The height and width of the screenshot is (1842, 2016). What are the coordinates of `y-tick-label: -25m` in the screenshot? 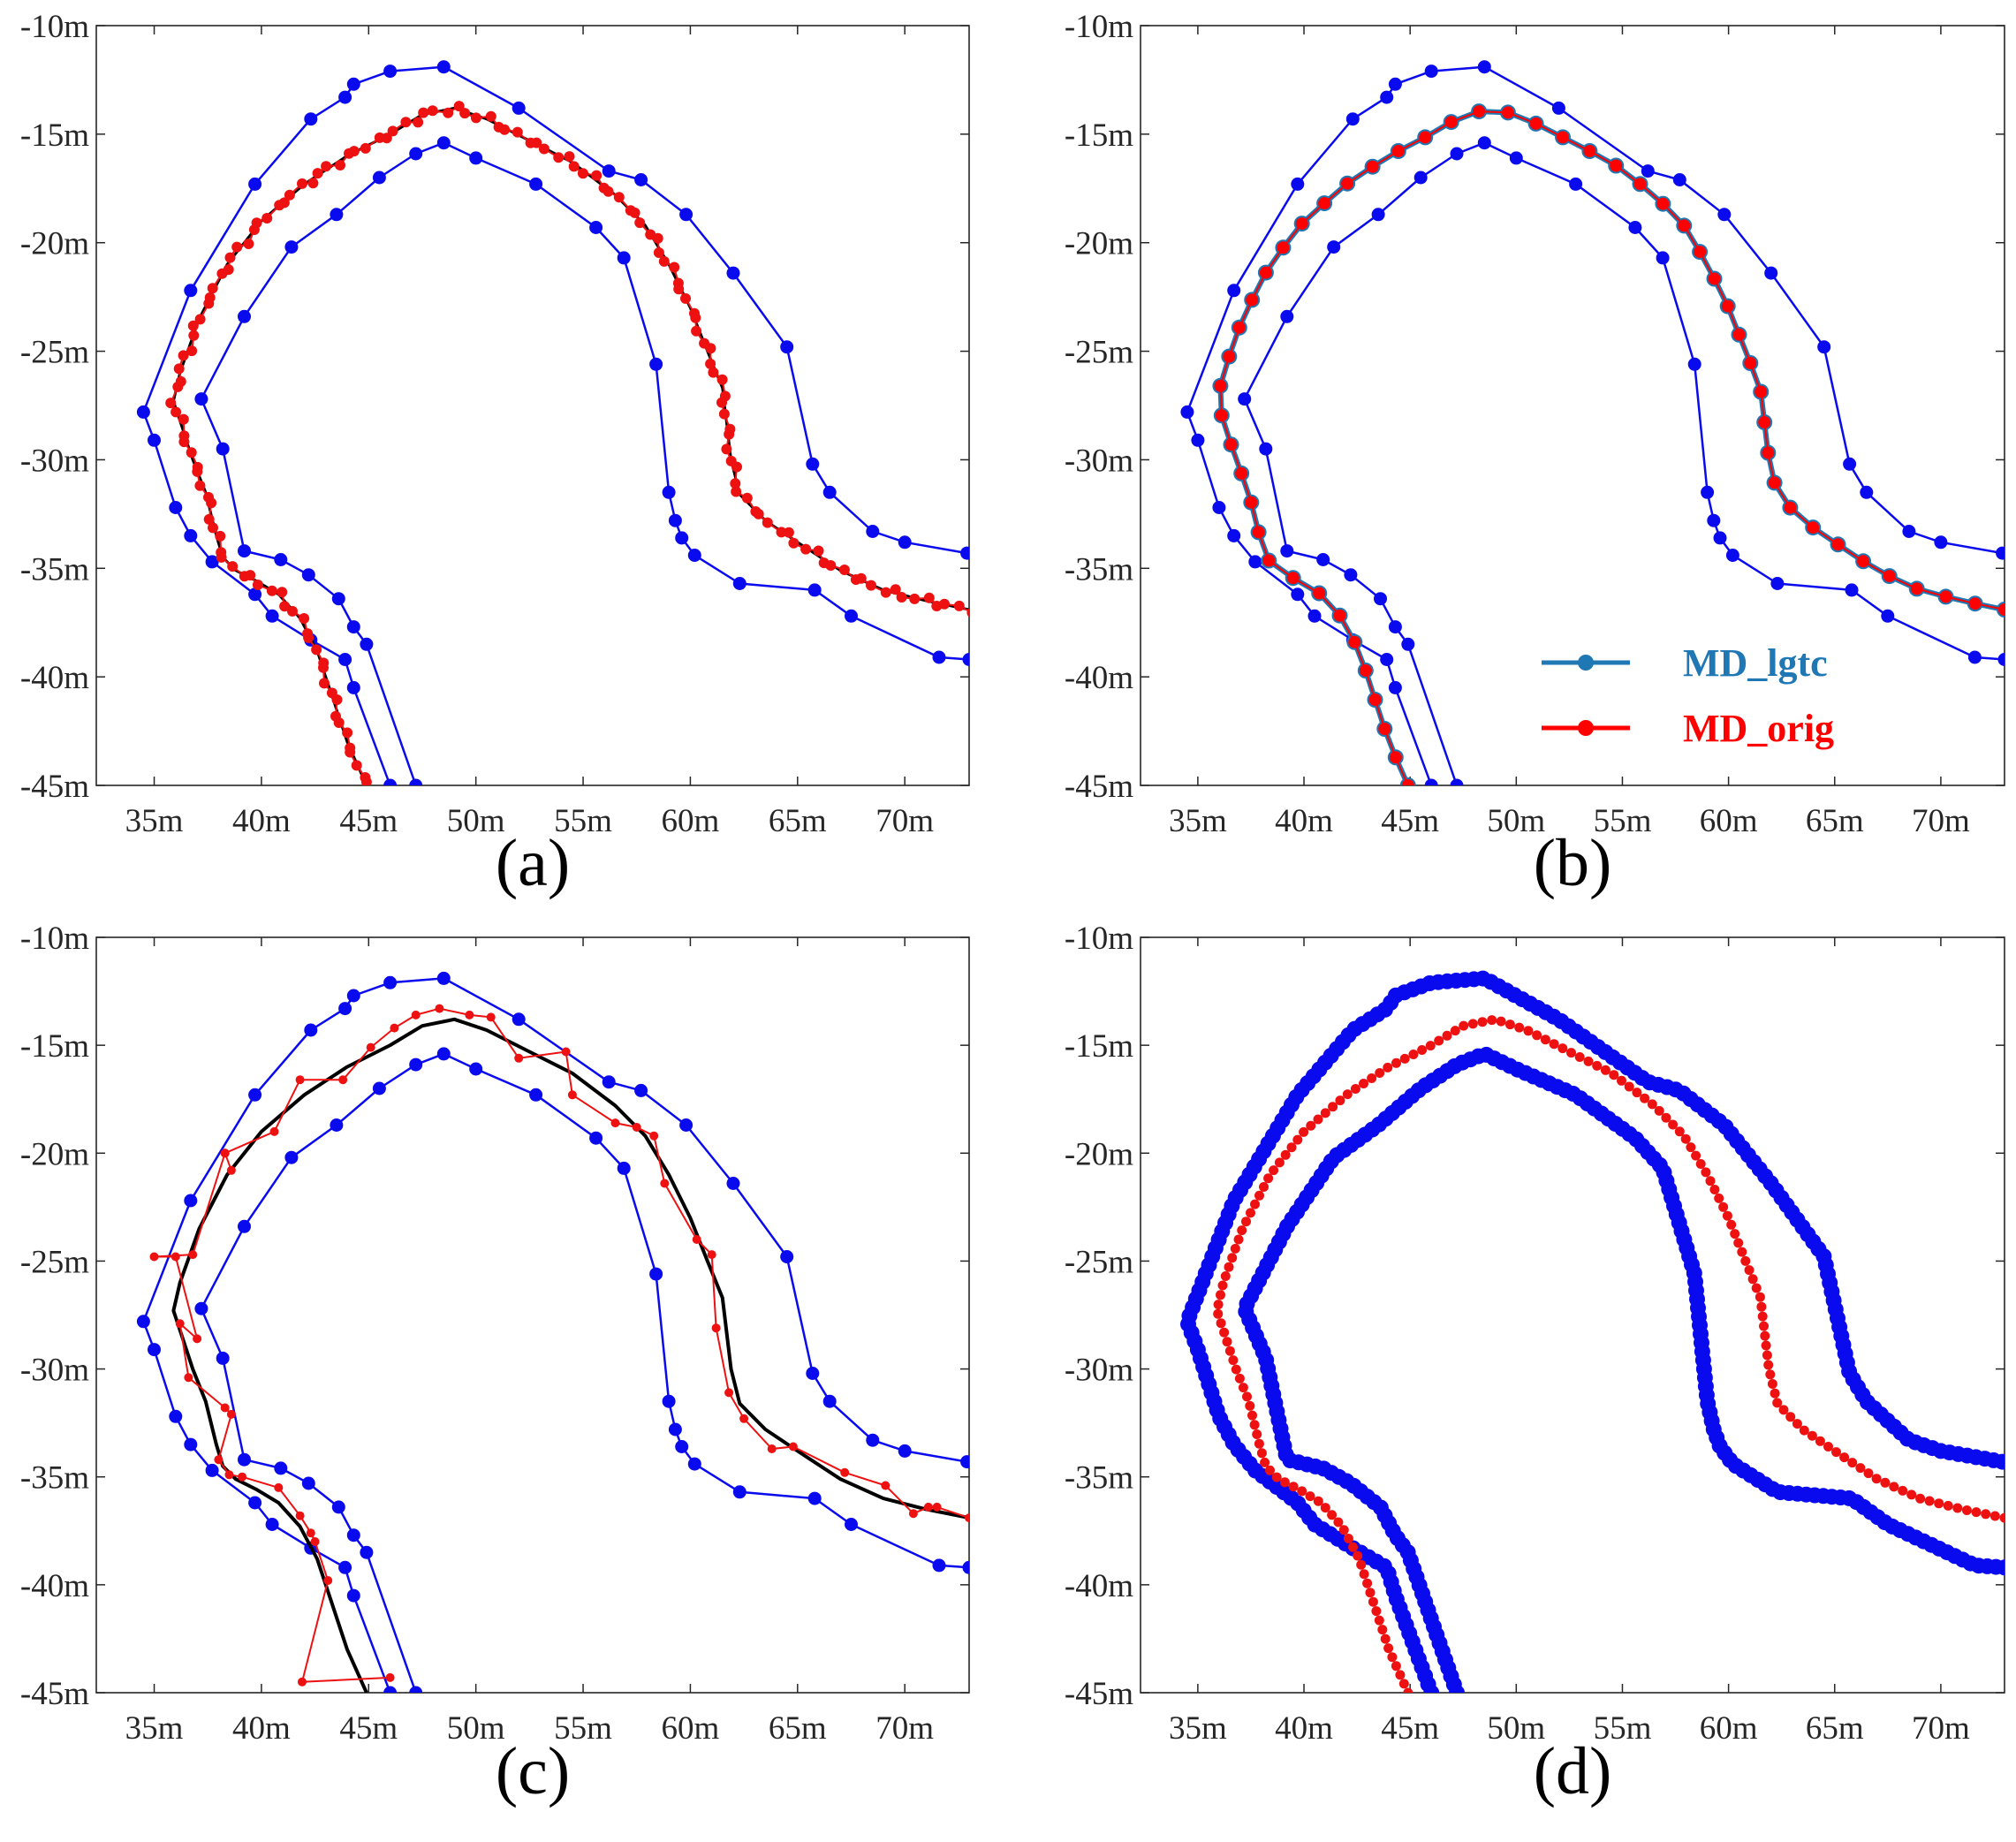 It's located at (1099, 1262).